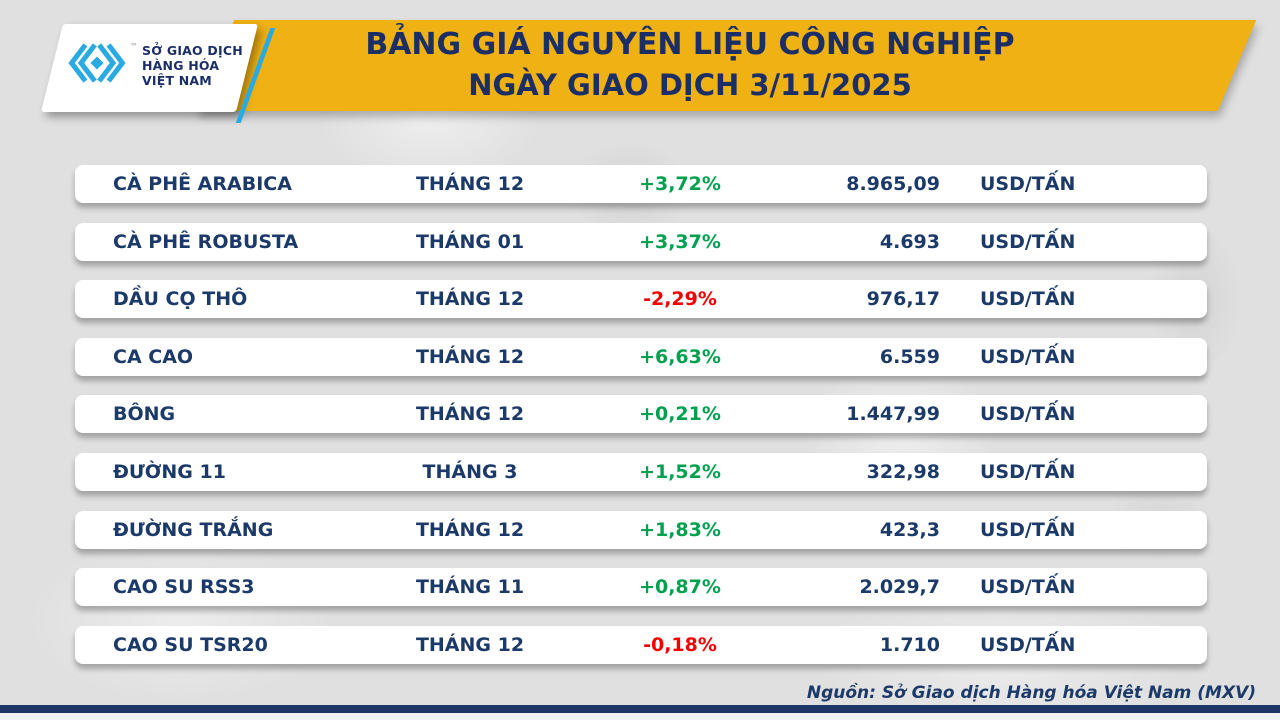 This screenshot has width=1280, height=720. Describe the element at coordinates (903, 471) in the screenshot. I see `price-value: 322,98` at that location.